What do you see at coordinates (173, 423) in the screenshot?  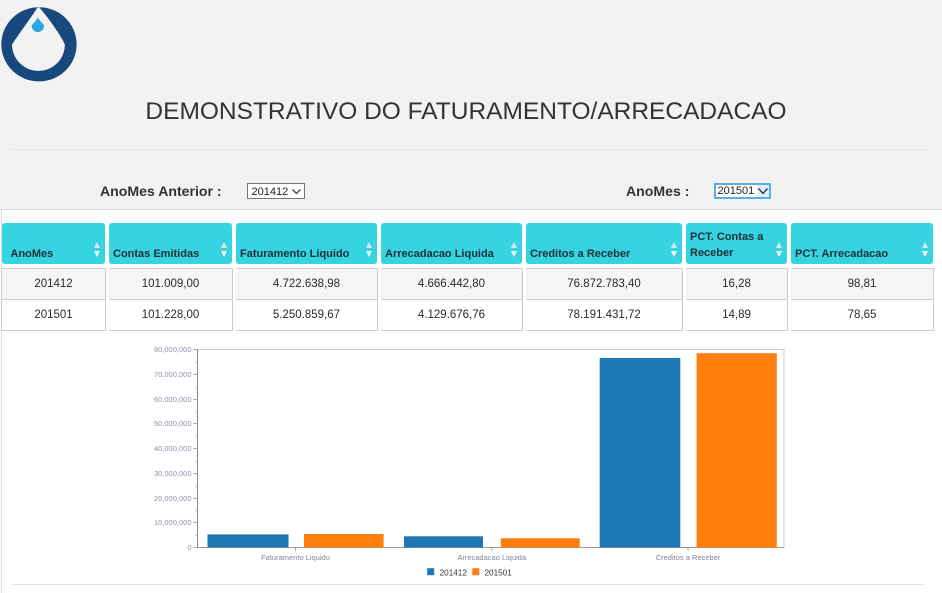 I see `svg-text: 50,000,000` at bounding box center [173, 423].